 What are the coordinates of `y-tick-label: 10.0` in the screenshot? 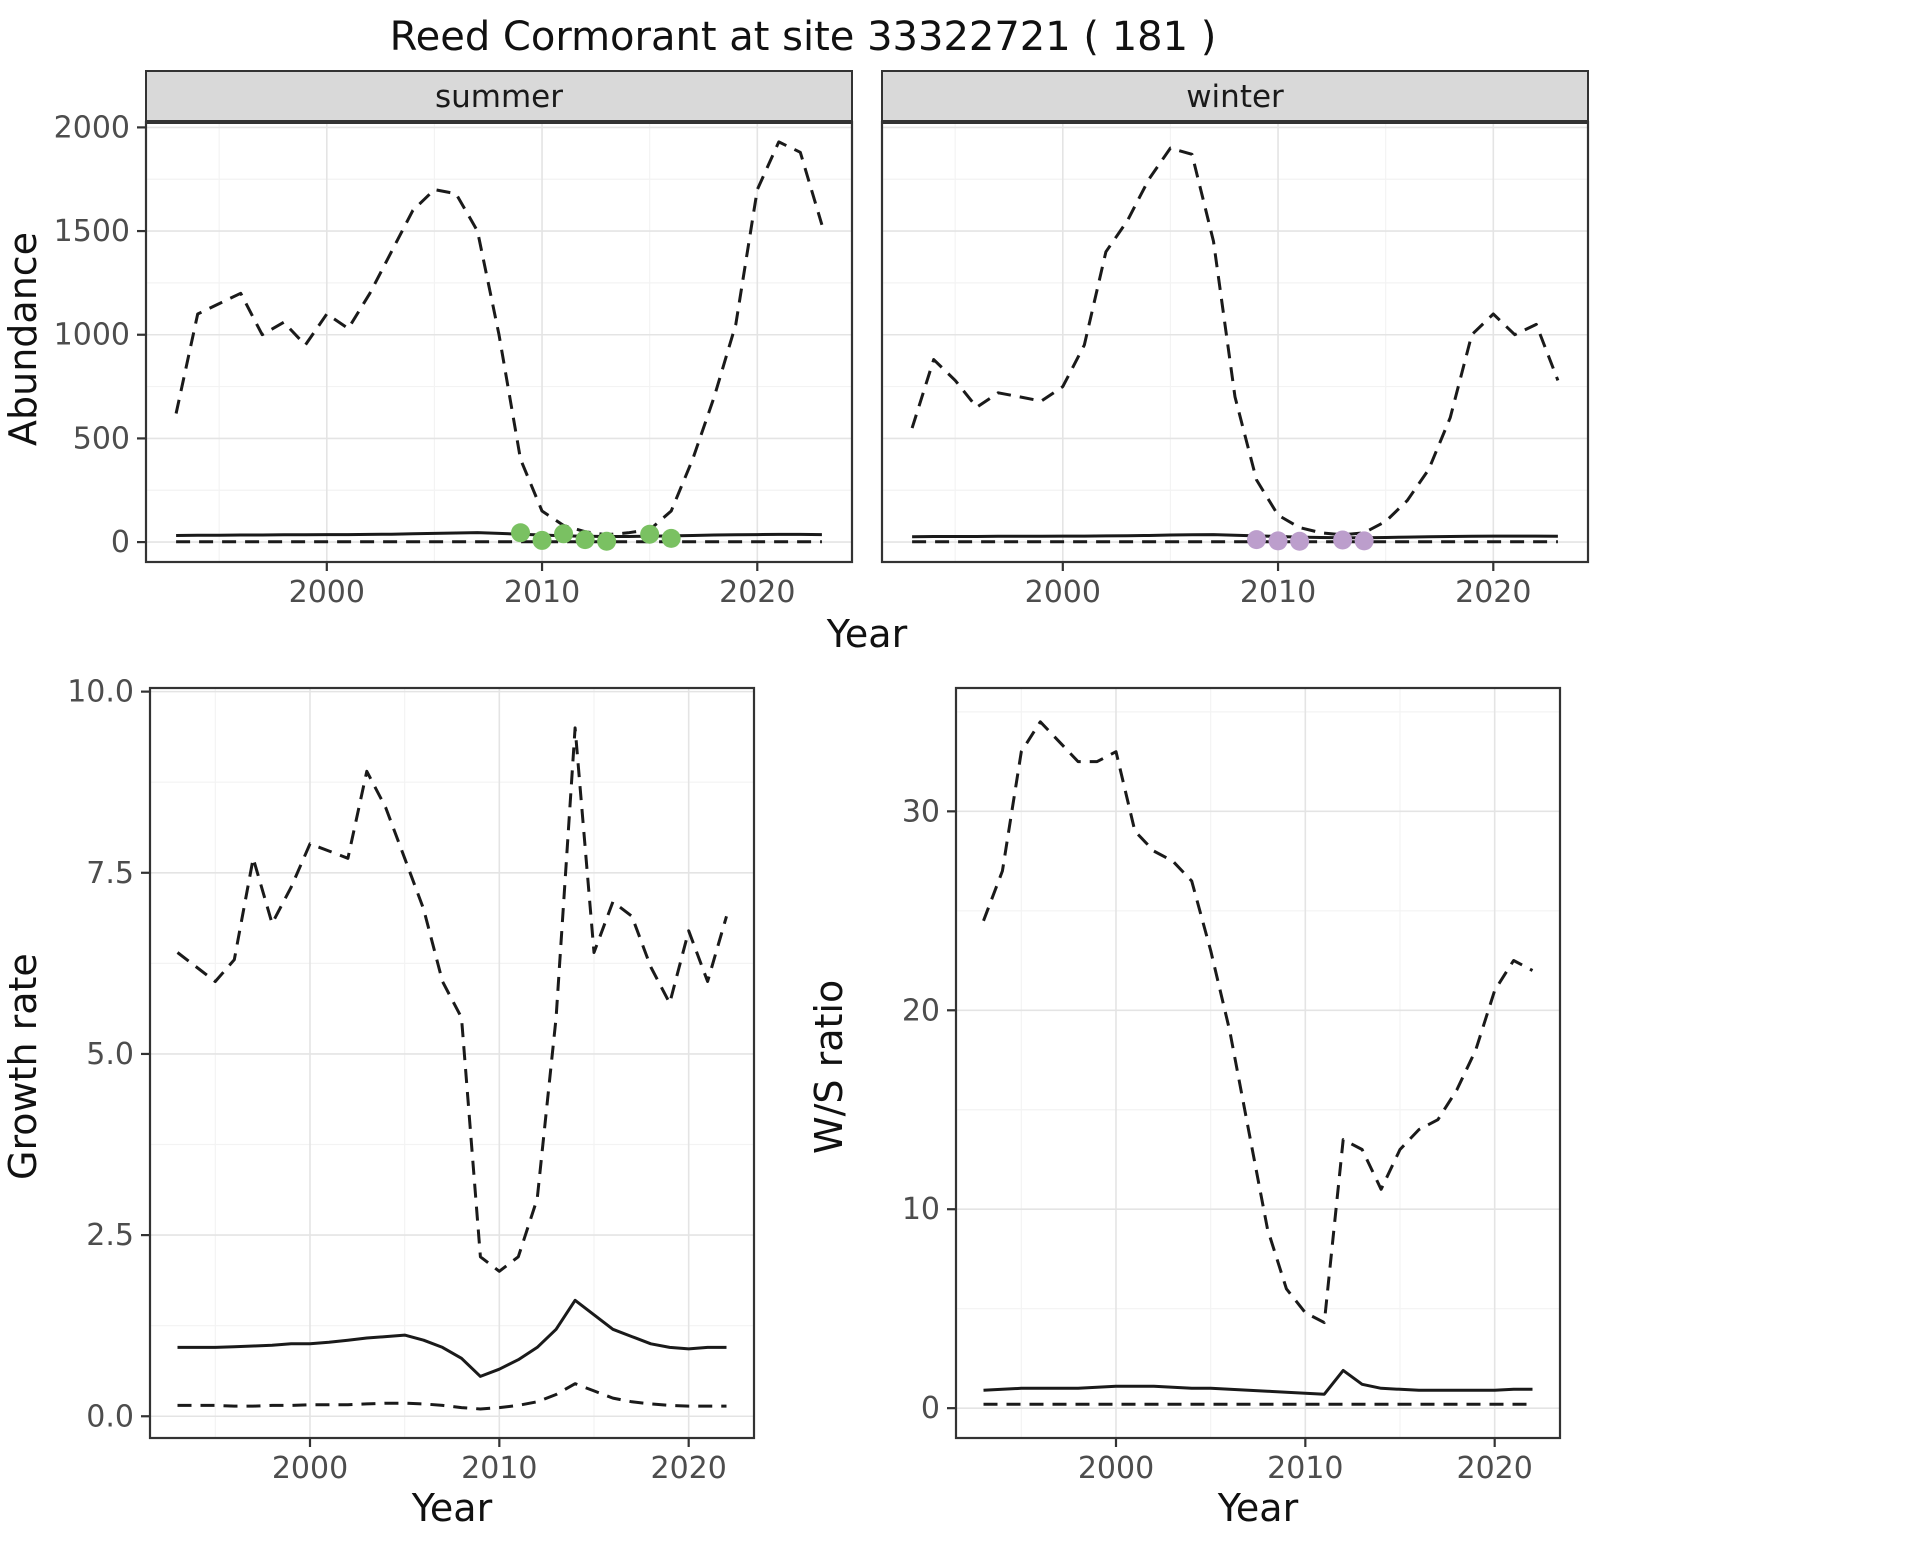 It's located at (100, 692).